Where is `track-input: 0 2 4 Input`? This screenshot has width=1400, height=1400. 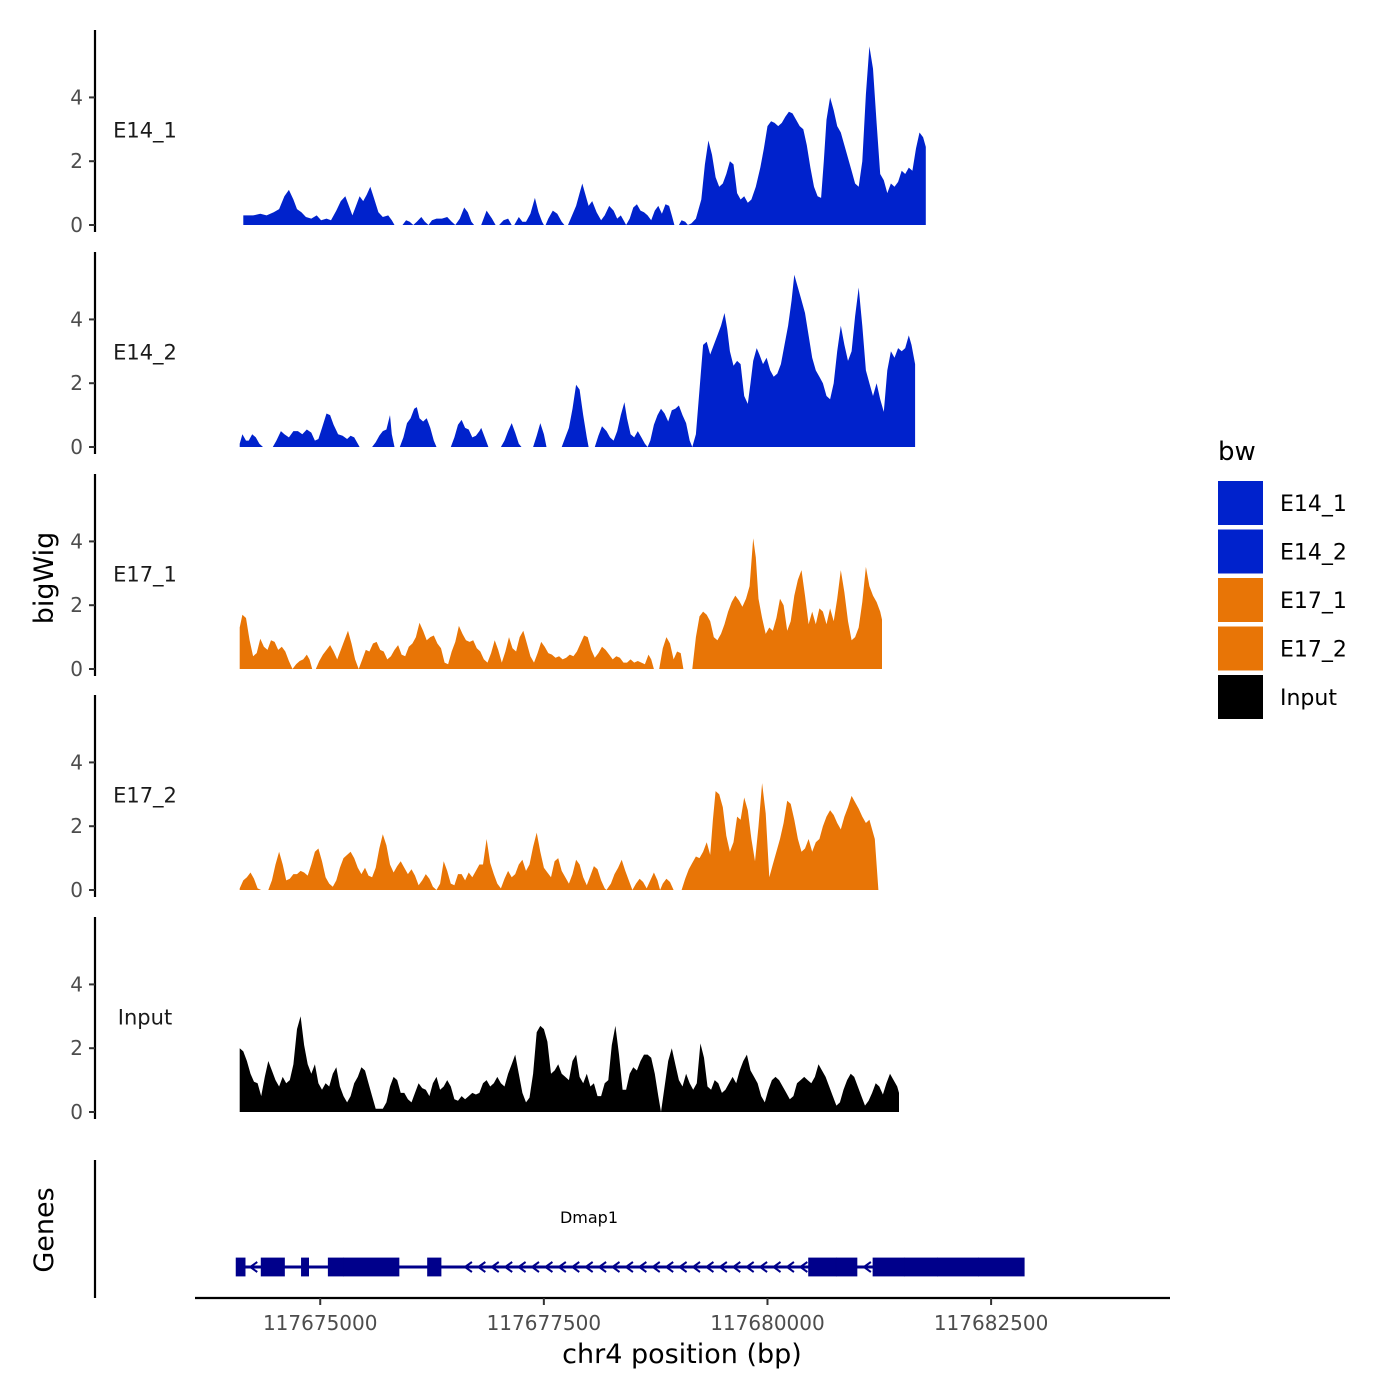 track-input: 0 2 4 Input is located at coordinates (484, 1020).